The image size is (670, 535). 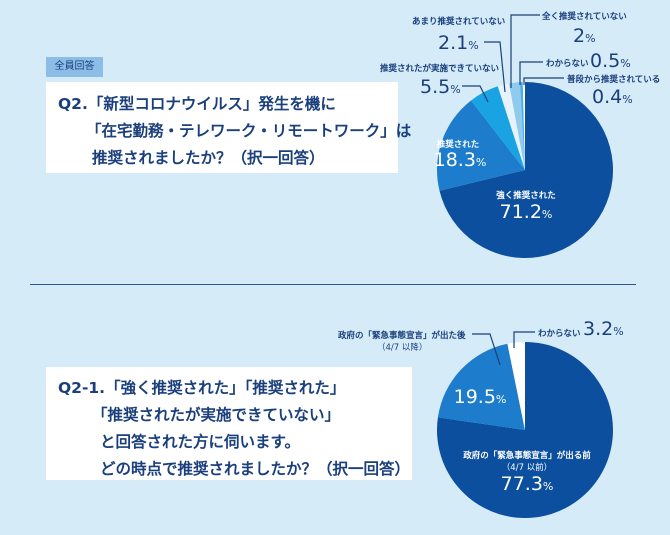 What do you see at coordinates (526, 212) in the screenshot?
I see `slice-value: 71.2%` at bounding box center [526, 212].